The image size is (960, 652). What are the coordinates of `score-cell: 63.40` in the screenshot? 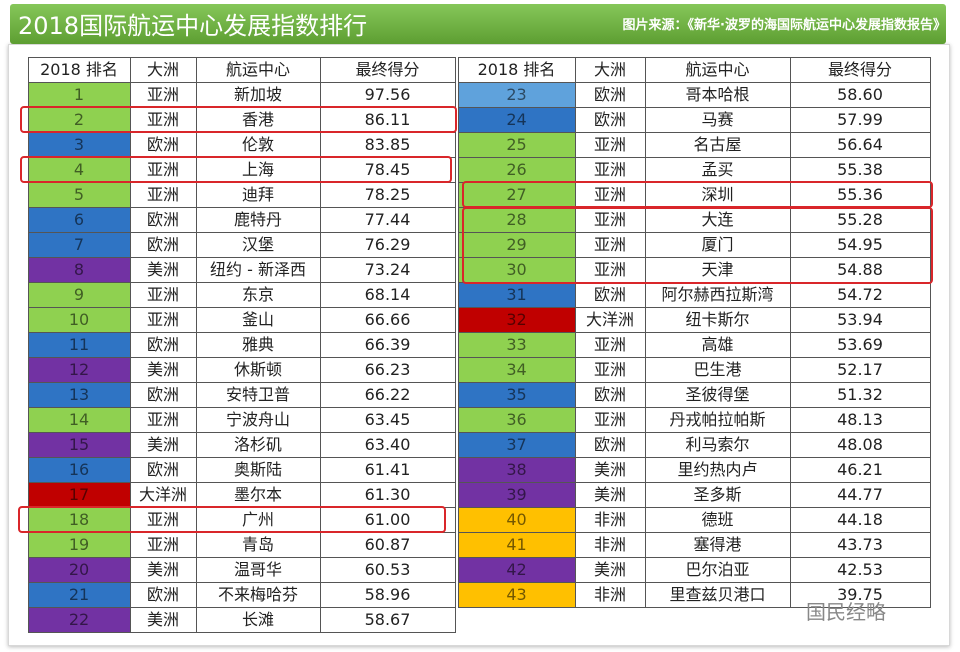 It's located at (387, 444).